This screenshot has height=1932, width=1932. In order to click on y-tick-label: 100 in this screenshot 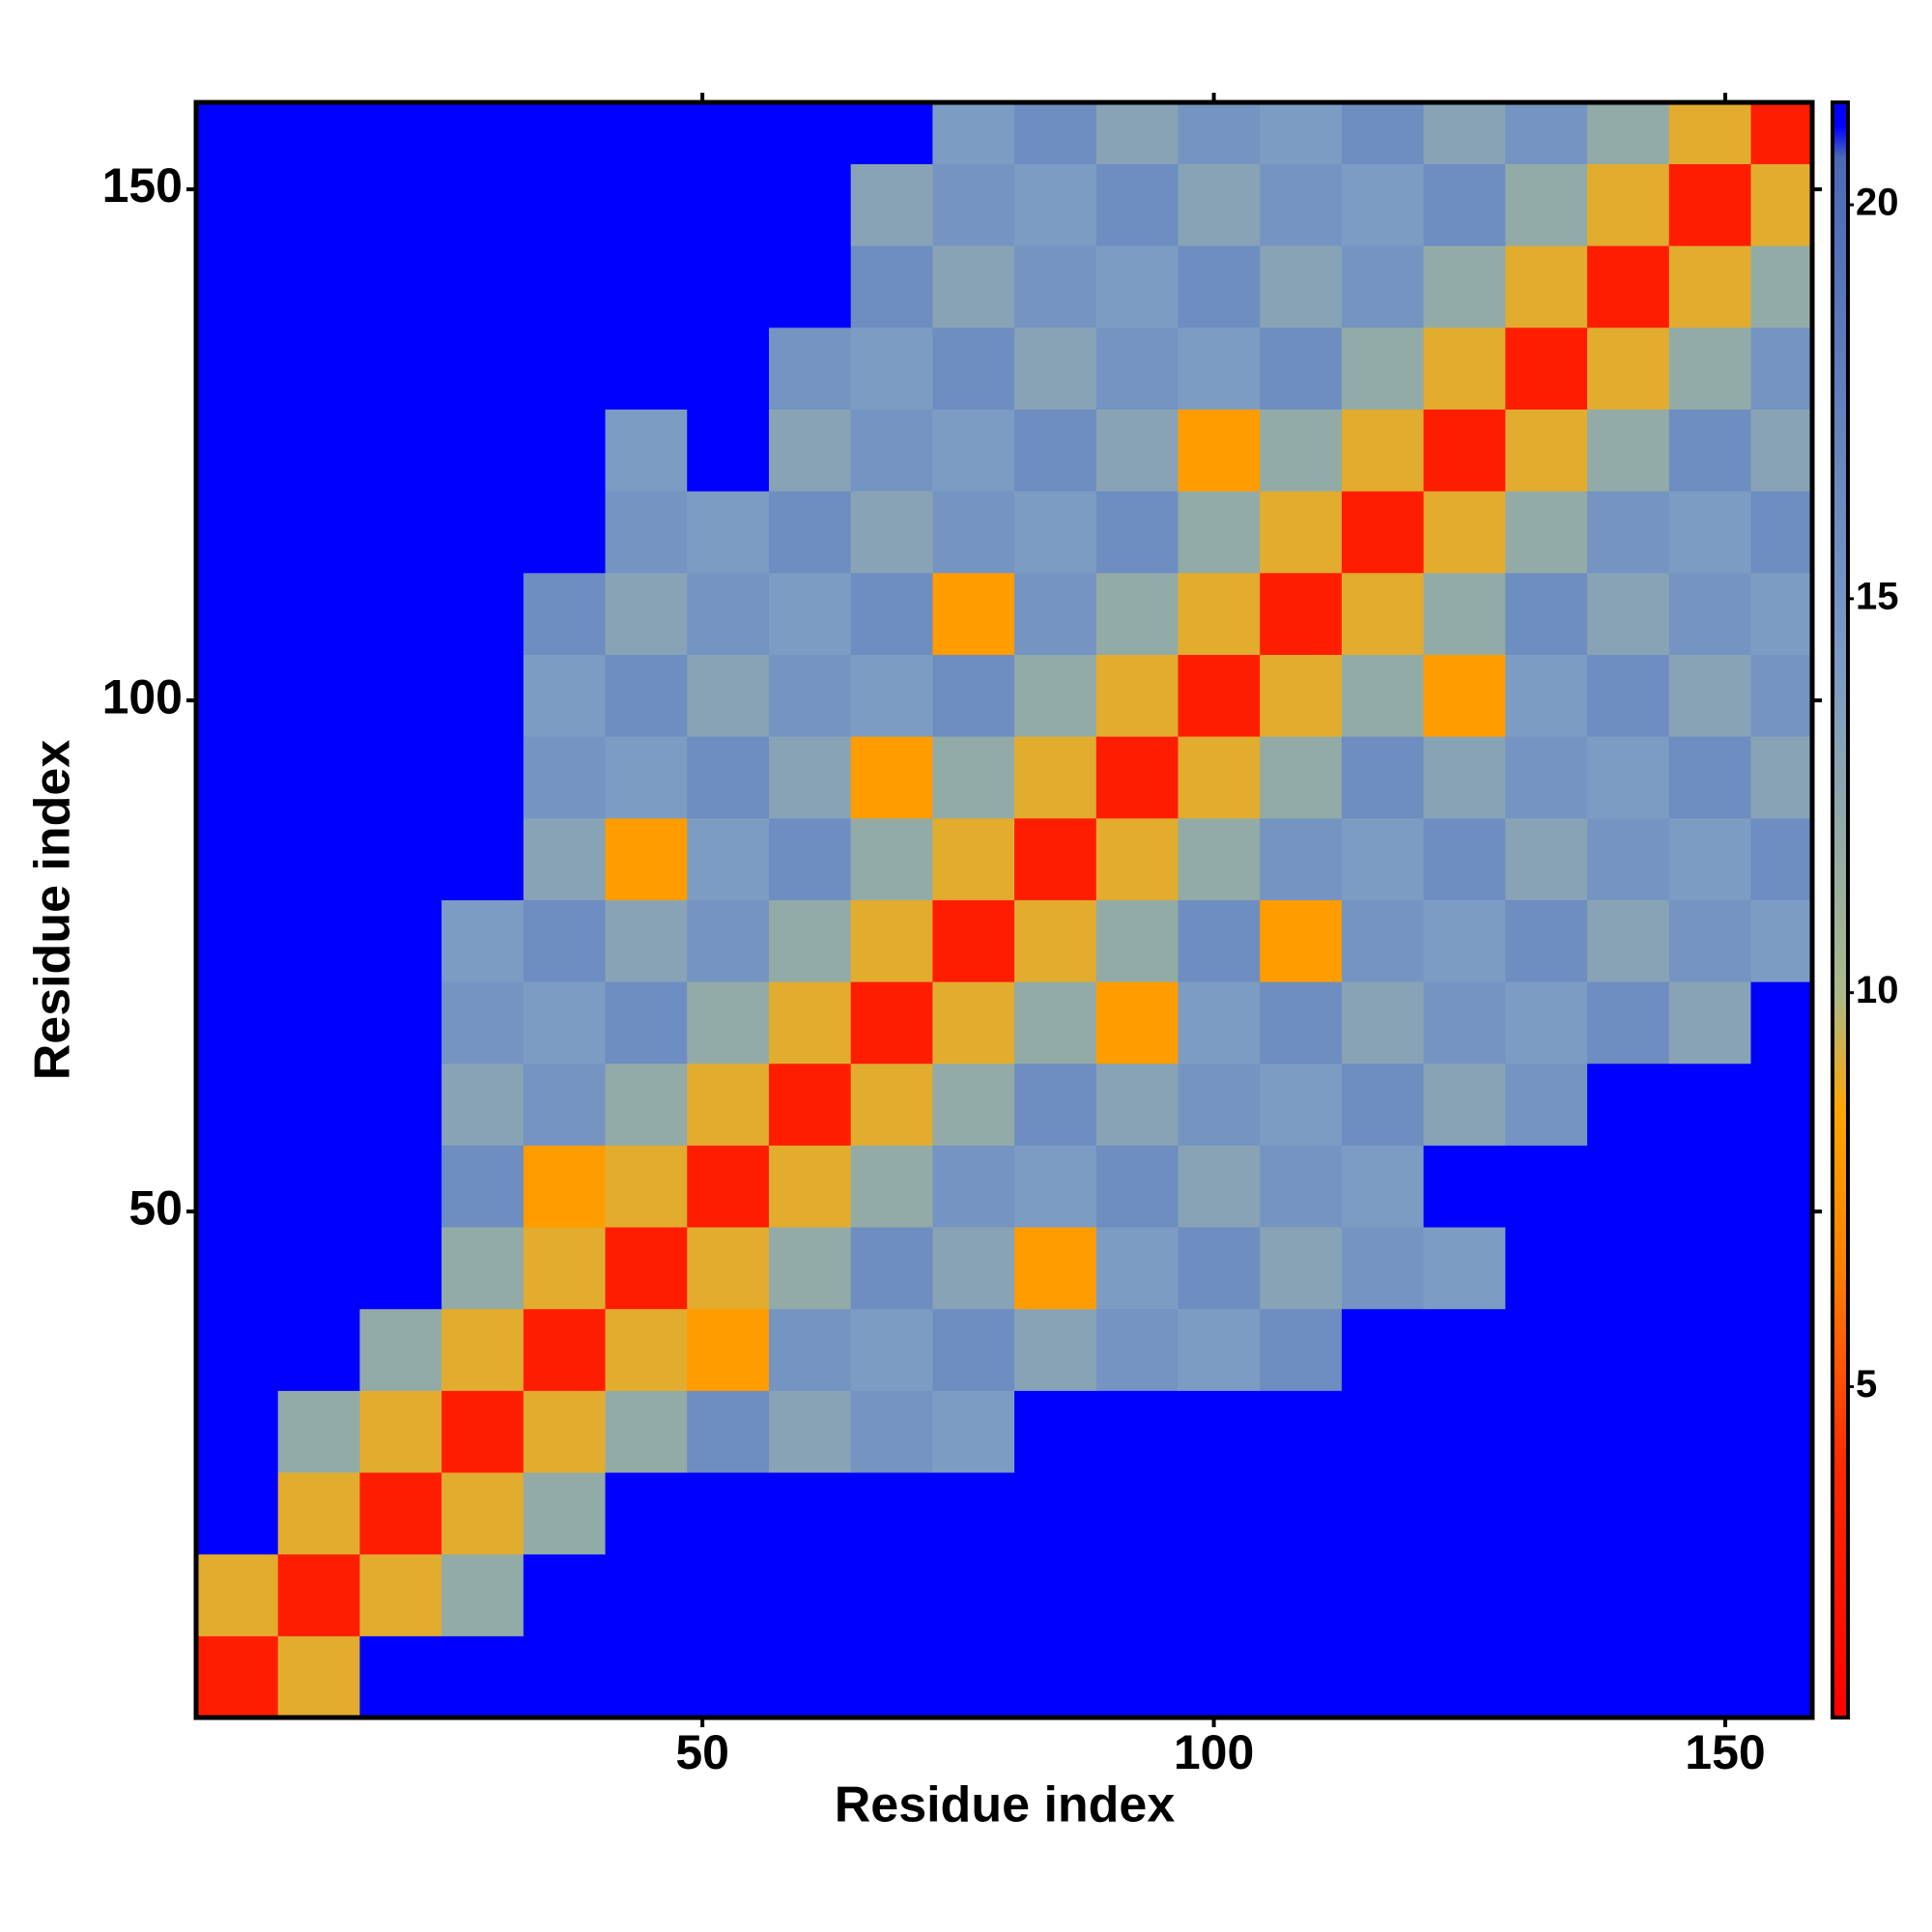, I will do `click(142, 696)`.